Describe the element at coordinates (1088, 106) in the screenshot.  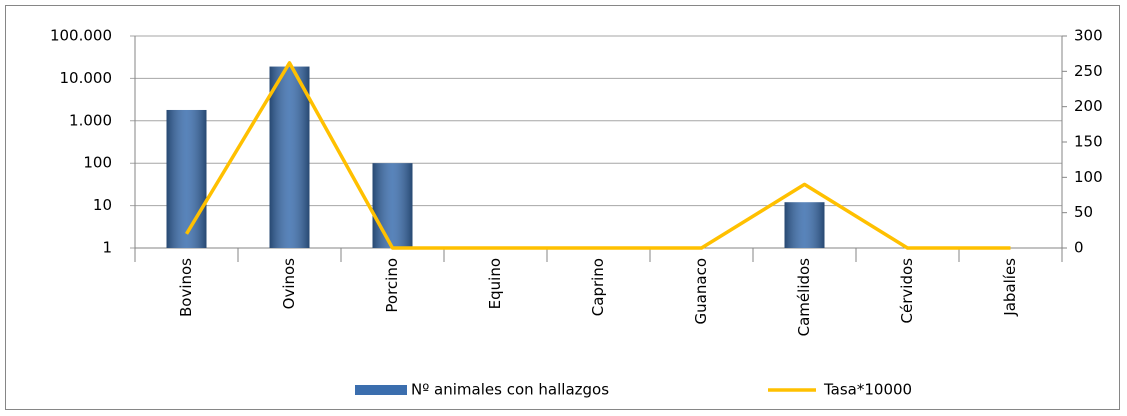
I see `y2-tick-label: 200` at that location.